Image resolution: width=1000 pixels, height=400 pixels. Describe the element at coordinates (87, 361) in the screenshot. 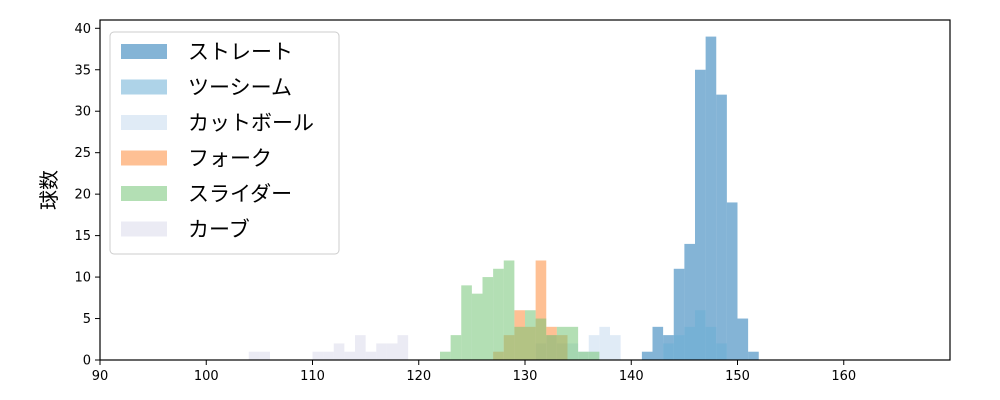

I see `y-tick-label: 0` at that location.